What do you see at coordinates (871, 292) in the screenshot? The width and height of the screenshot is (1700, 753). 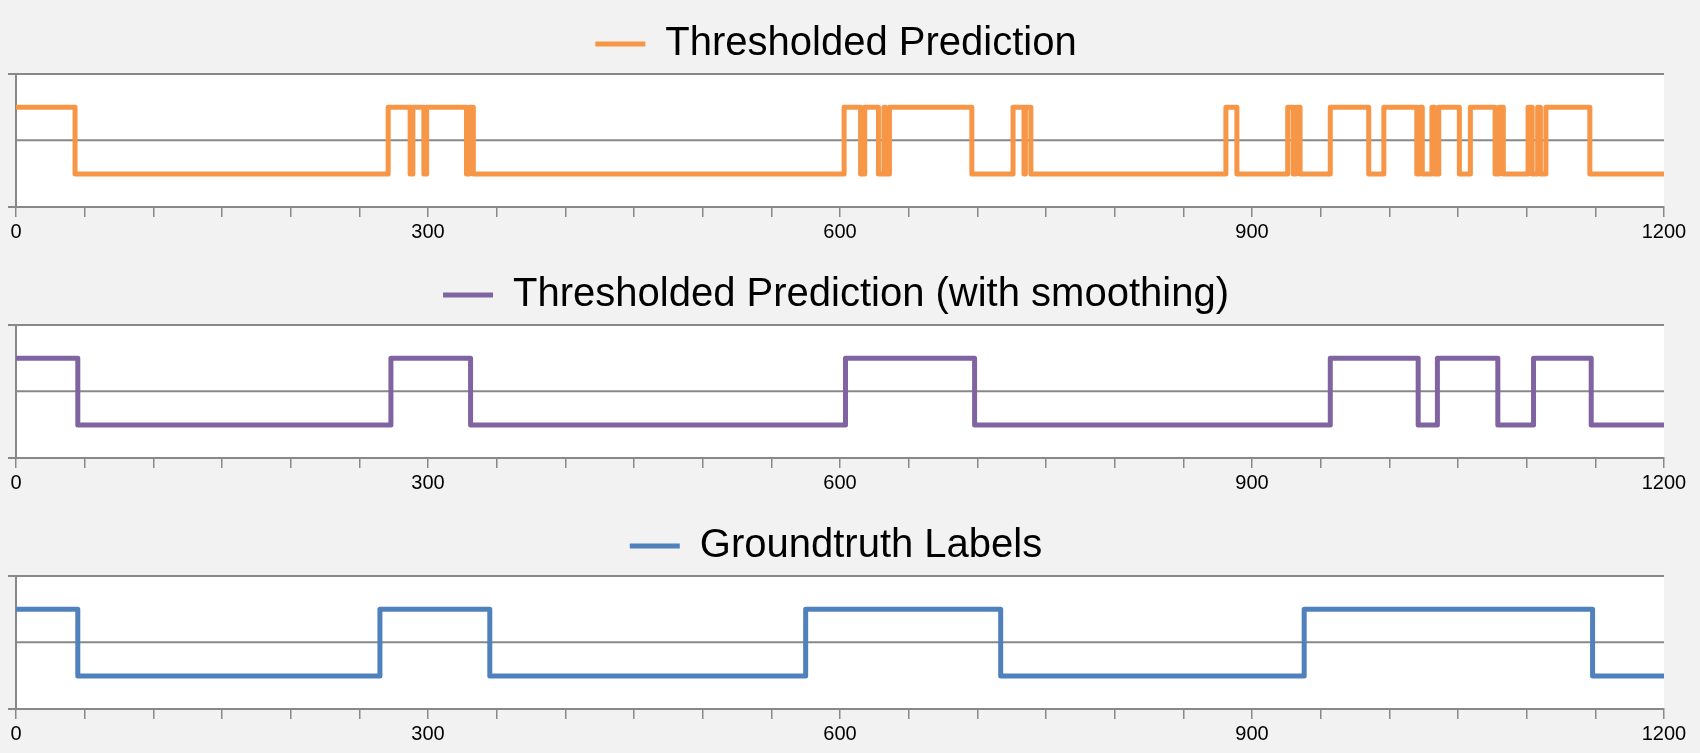 I see `legend-label: Thresholded Prediction (with smoothing)` at bounding box center [871, 292].